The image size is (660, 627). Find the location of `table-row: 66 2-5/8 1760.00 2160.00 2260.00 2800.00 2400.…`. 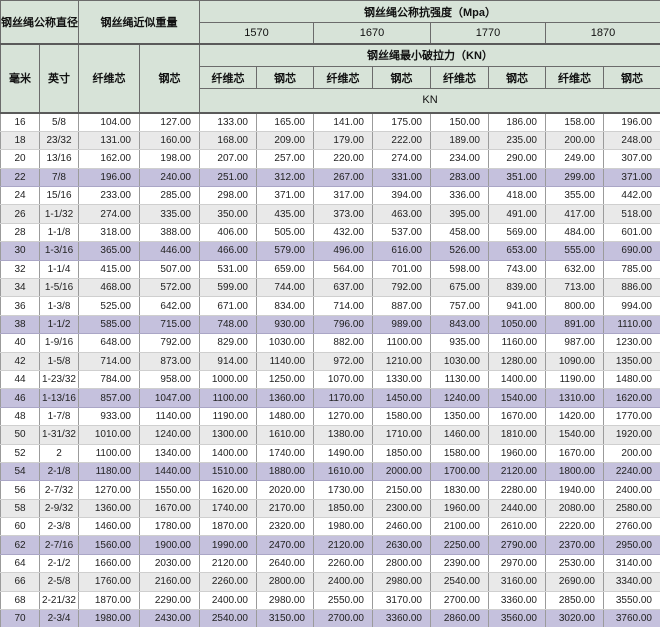

table-row: 66 2-5/8 1760.00 2160.00 2260.00 2800.00 2400.… is located at coordinates (330, 582).